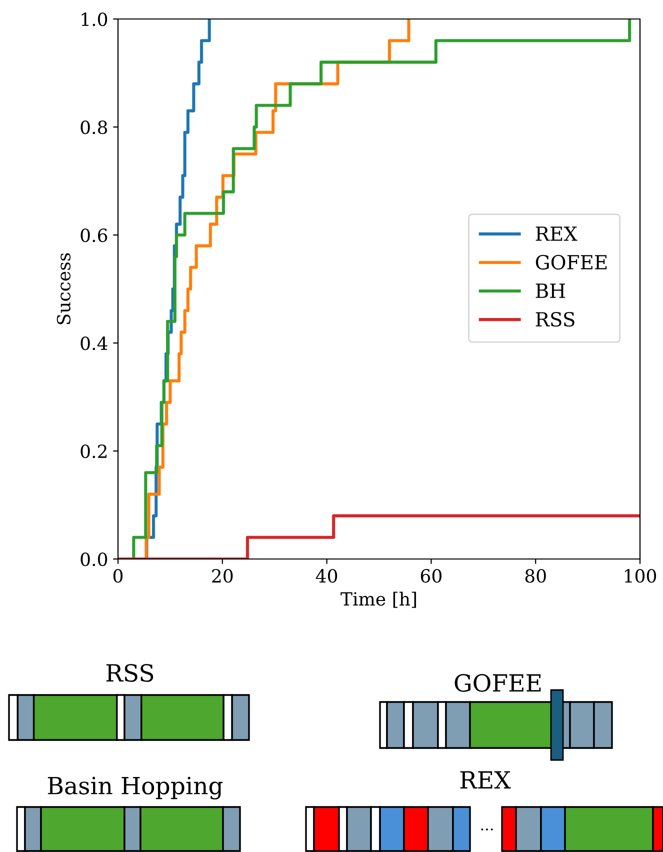  Describe the element at coordinates (94, 343) in the screenshot. I see `y-tick-label: 0.4` at that location.